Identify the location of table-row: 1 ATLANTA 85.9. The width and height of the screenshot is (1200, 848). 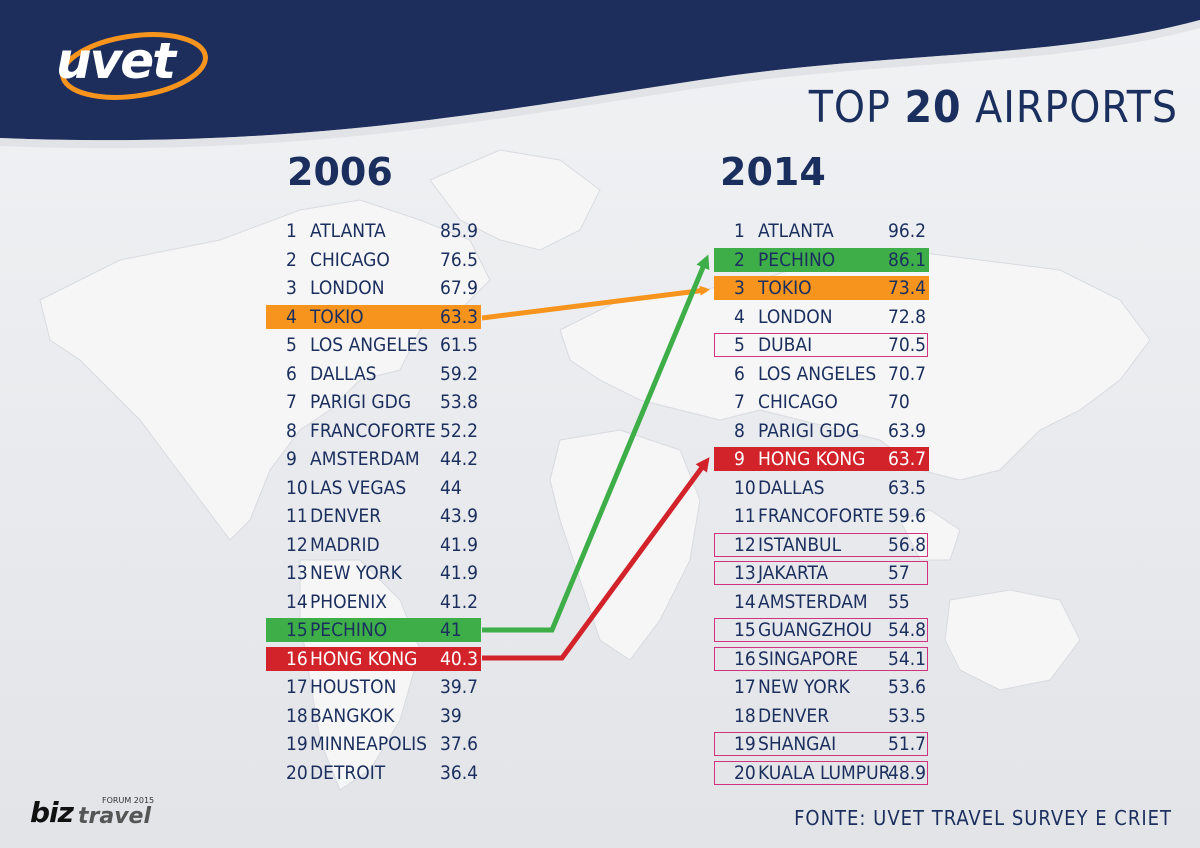
(376, 231).